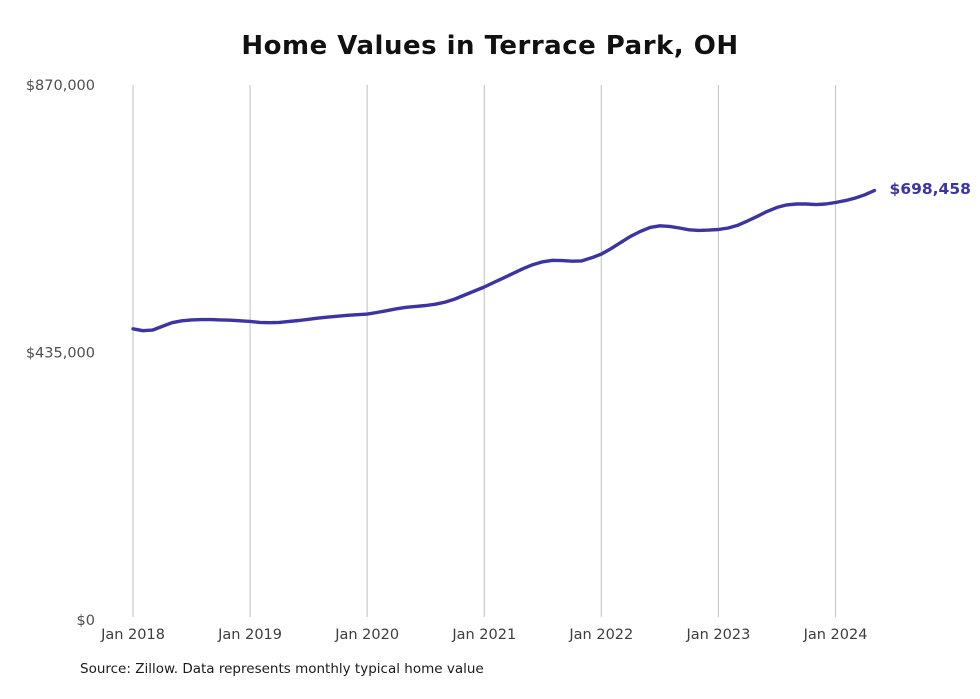 This screenshot has height=699, width=980. What do you see at coordinates (366, 635) in the screenshot?
I see `x-tick-label: Jan 2020` at bounding box center [366, 635].